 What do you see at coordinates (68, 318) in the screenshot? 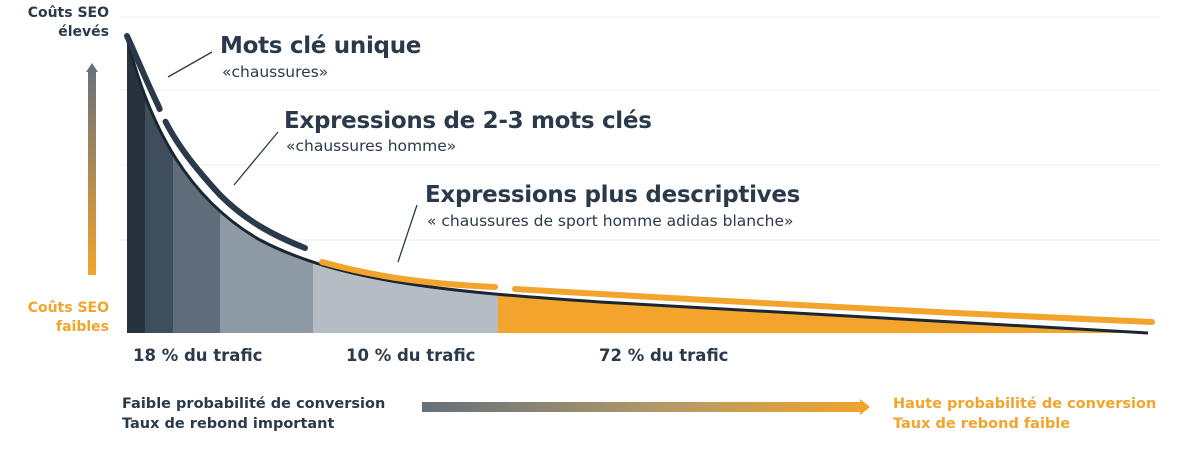
I see `low-cost-label: Coûts SEO faibles` at bounding box center [68, 318].